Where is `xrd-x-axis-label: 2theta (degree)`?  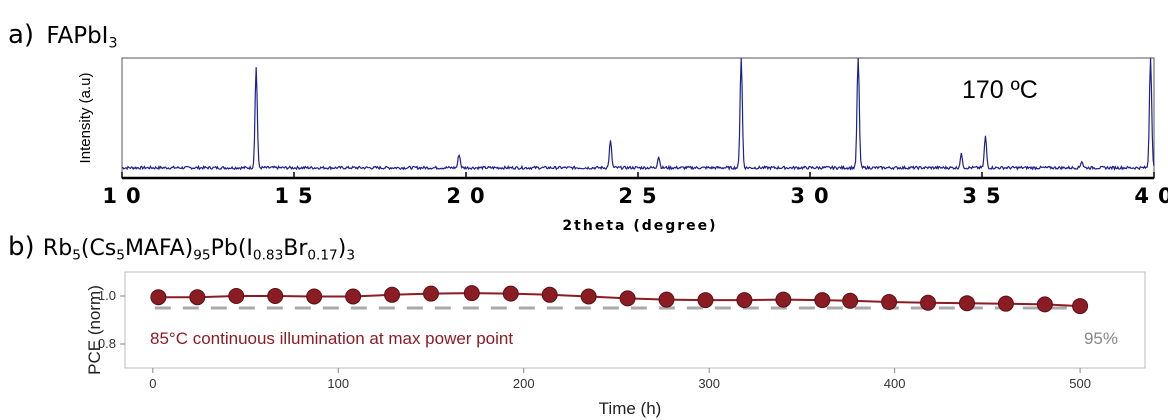
xrd-x-axis-label: 2theta (degree) is located at coordinates (639, 226).